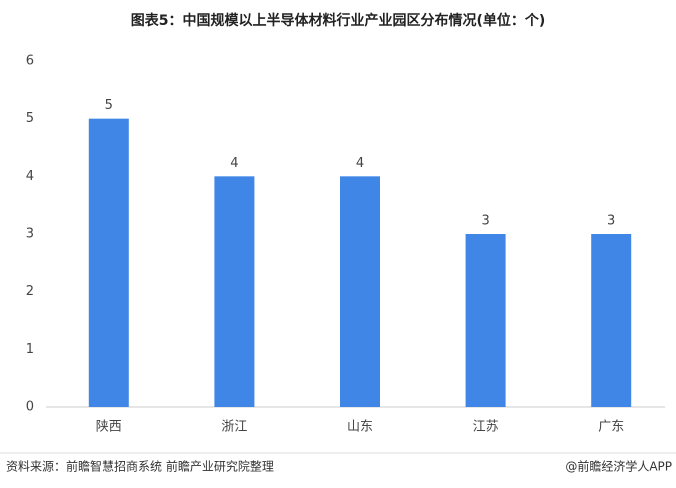 Image resolution: width=676 pixels, height=488 pixels. What do you see at coordinates (30, 291) in the screenshot?
I see `y-tick-label: 2` at bounding box center [30, 291].